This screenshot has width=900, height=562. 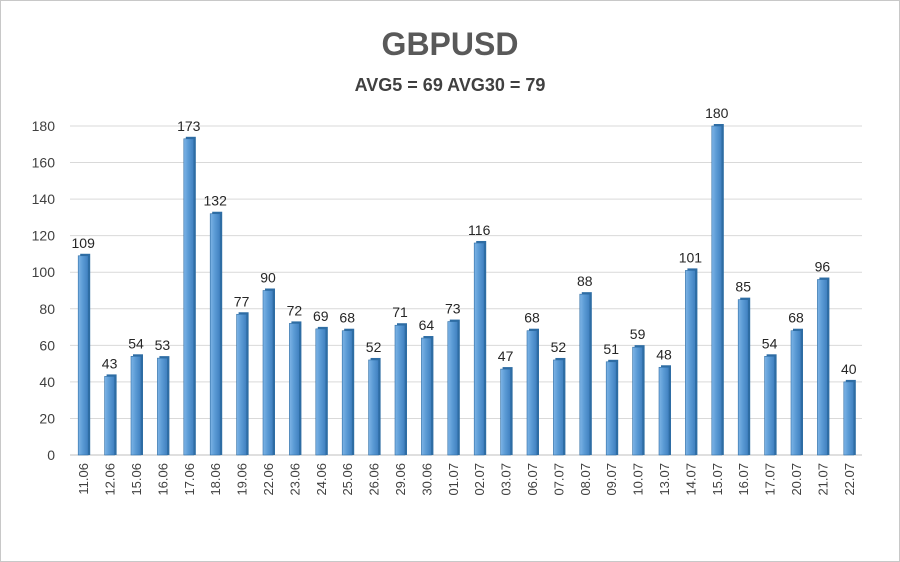 I want to click on x-tick-label: 13.07, so click(x=664, y=479).